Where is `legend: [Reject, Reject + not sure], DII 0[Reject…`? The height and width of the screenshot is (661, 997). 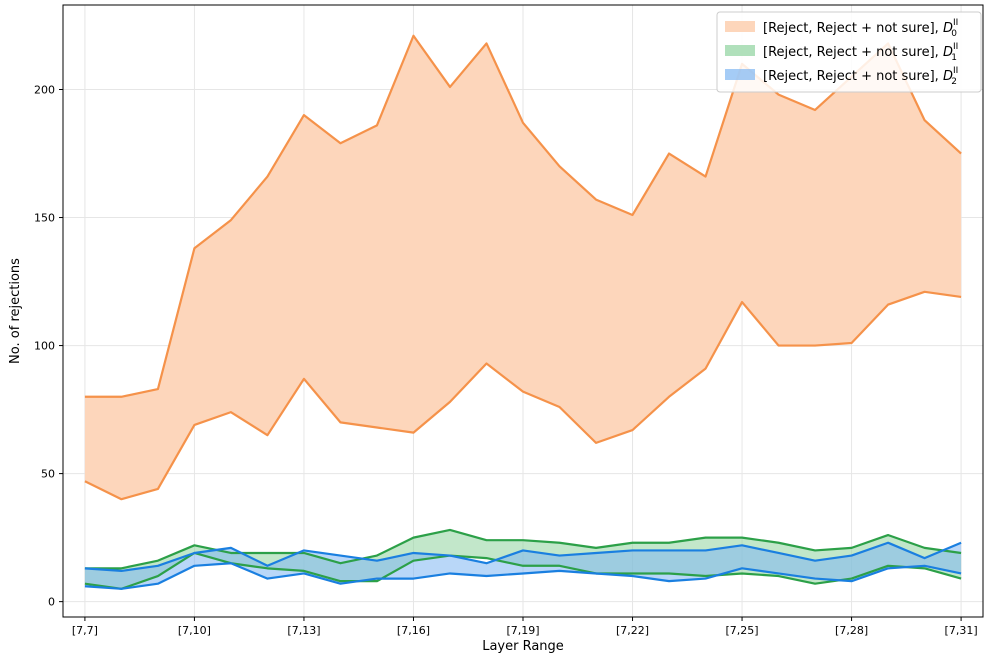
legend: [Reject, Reject + not sure], DII 0[Reject… is located at coordinates (849, 52).